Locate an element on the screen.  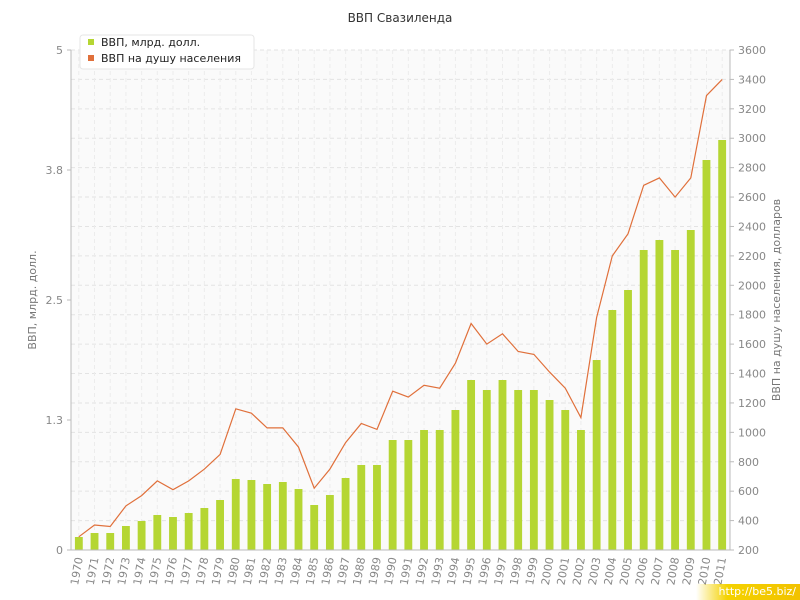
x-tick-label: 1976 is located at coordinates (171, 571).